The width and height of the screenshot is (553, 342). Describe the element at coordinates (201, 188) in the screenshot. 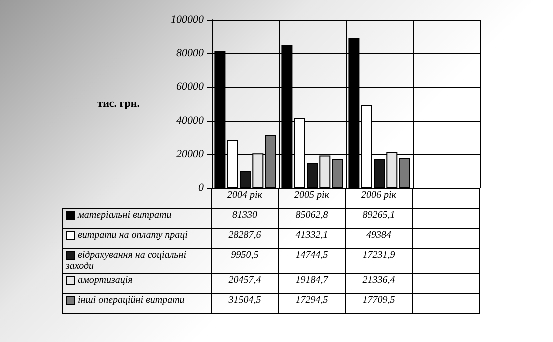

I see `y-tick-label: 0` at that location.